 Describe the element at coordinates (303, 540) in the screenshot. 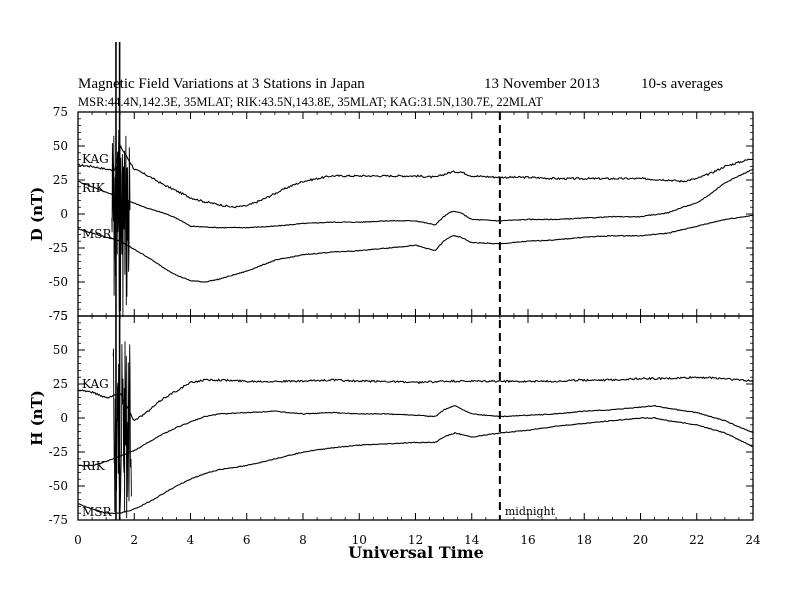

I see `x-tick-label: 8` at that location.